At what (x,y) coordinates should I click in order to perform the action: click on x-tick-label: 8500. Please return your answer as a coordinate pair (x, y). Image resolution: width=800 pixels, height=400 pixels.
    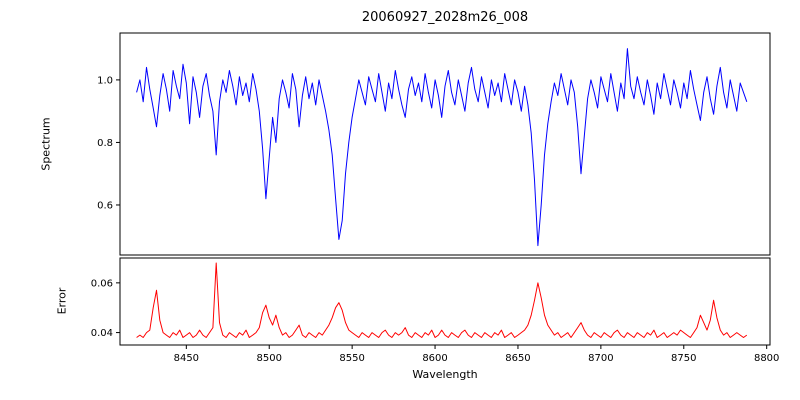
    Looking at the image, I should click on (269, 358).